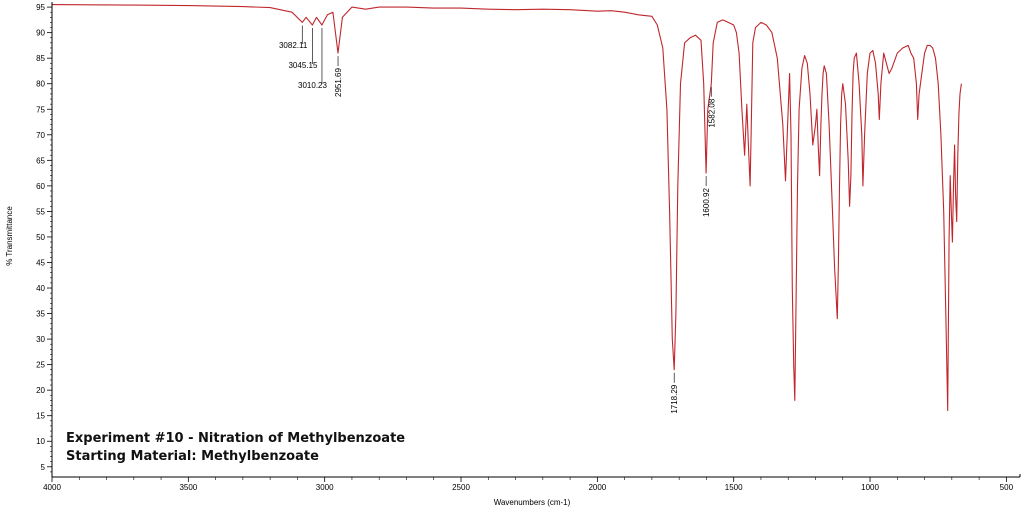  I want to click on y-axis: 5 10 15 20 25 30 35 40 45 50 55 60 65 70 75 80 85 90 95, so click(44, 239).